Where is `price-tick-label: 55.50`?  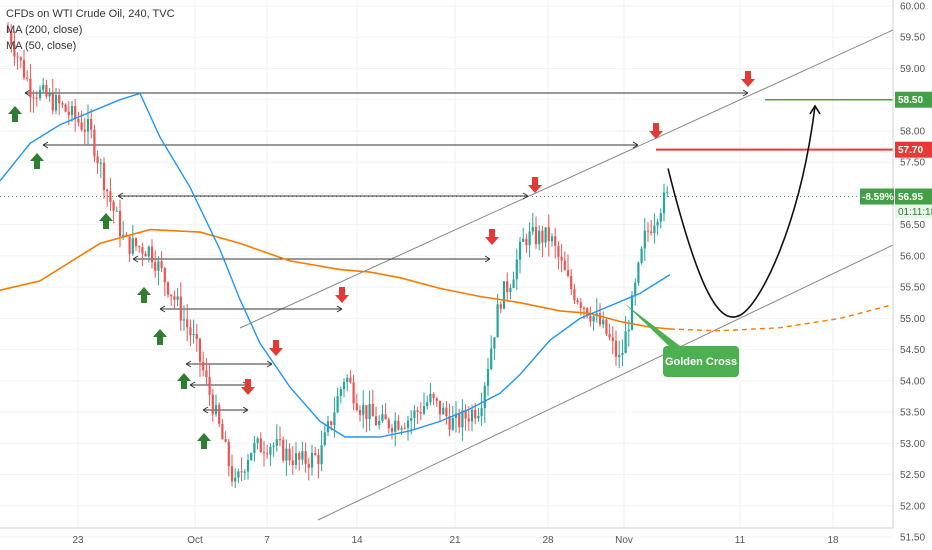
price-tick-label: 55.50 is located at coordinates (912, 288).